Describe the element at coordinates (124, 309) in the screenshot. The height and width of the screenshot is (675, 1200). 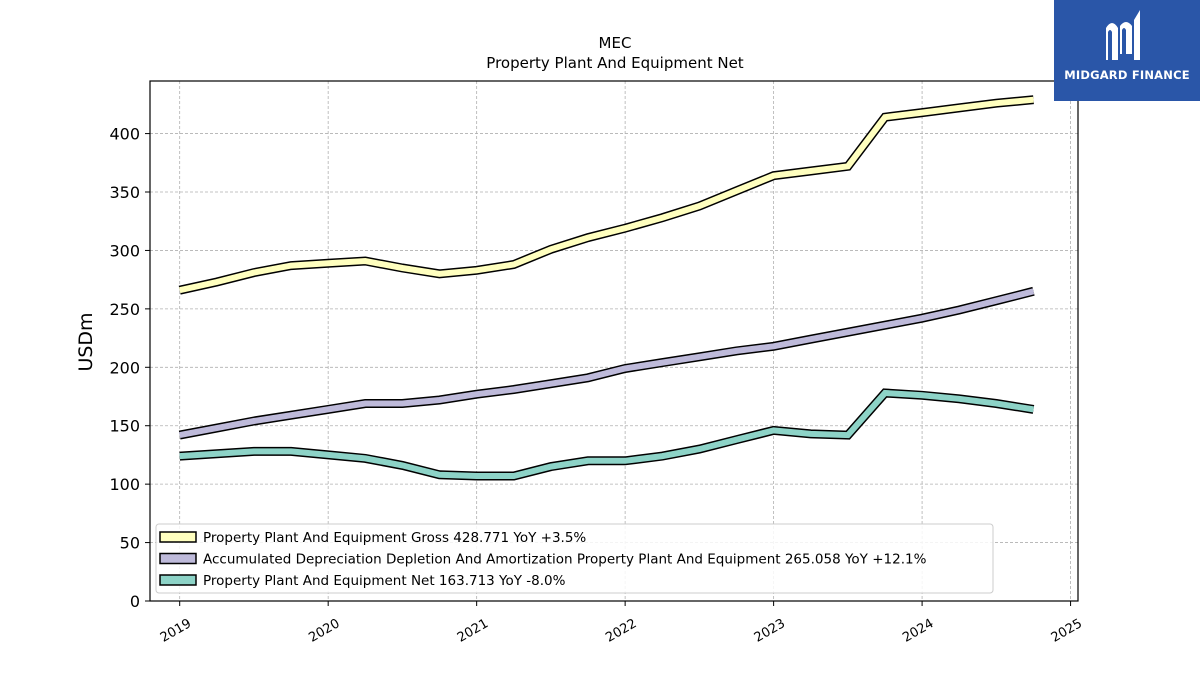
I see `y-tick-label: 250` at that location.